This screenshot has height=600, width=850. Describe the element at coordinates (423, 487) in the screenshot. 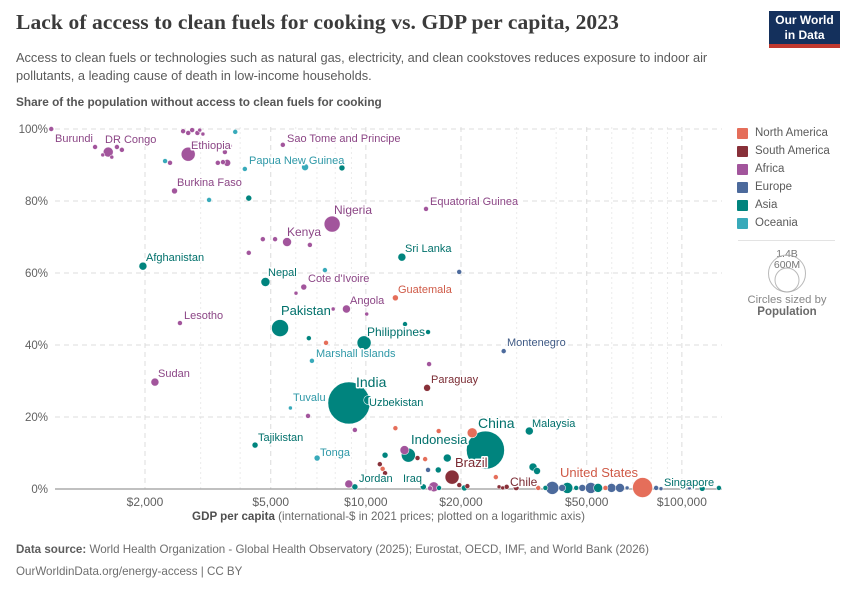

I see `point-iraq` at that location.